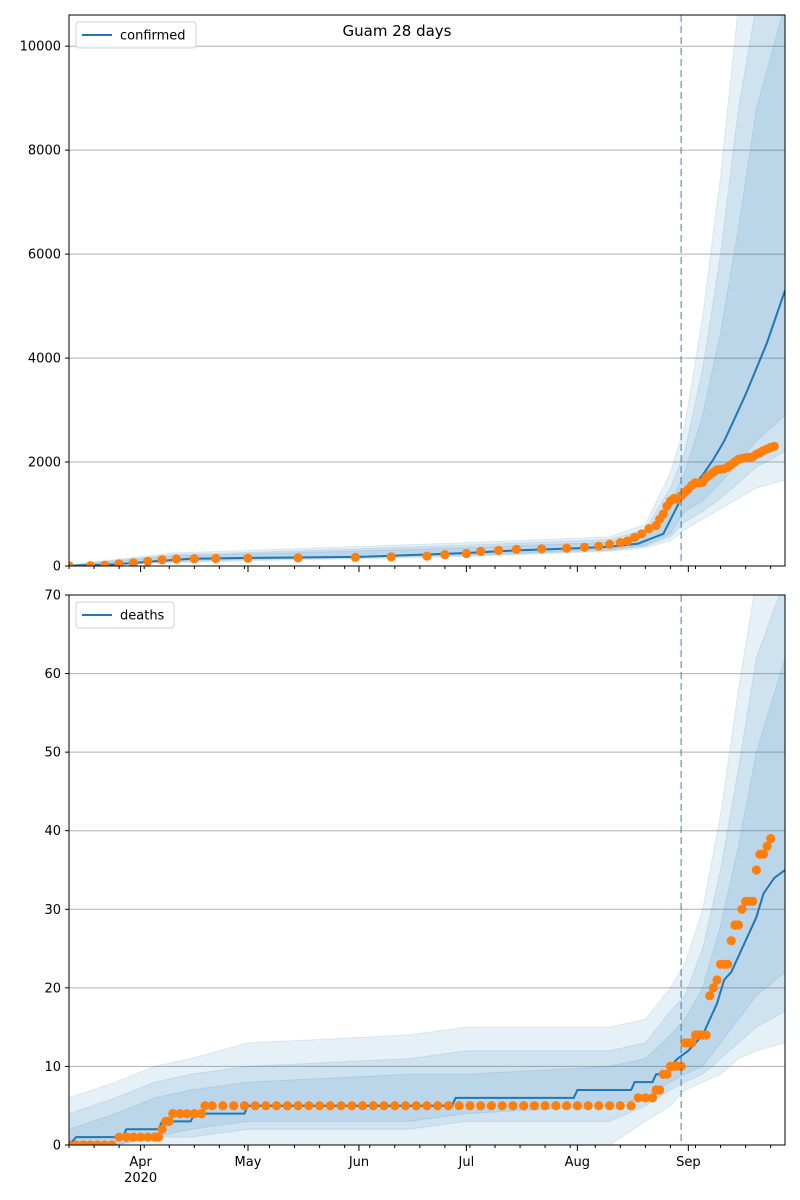  Describe the element at coordinates (52, 910) in the screenshot. I see `y-tick-label: 30` at that location.